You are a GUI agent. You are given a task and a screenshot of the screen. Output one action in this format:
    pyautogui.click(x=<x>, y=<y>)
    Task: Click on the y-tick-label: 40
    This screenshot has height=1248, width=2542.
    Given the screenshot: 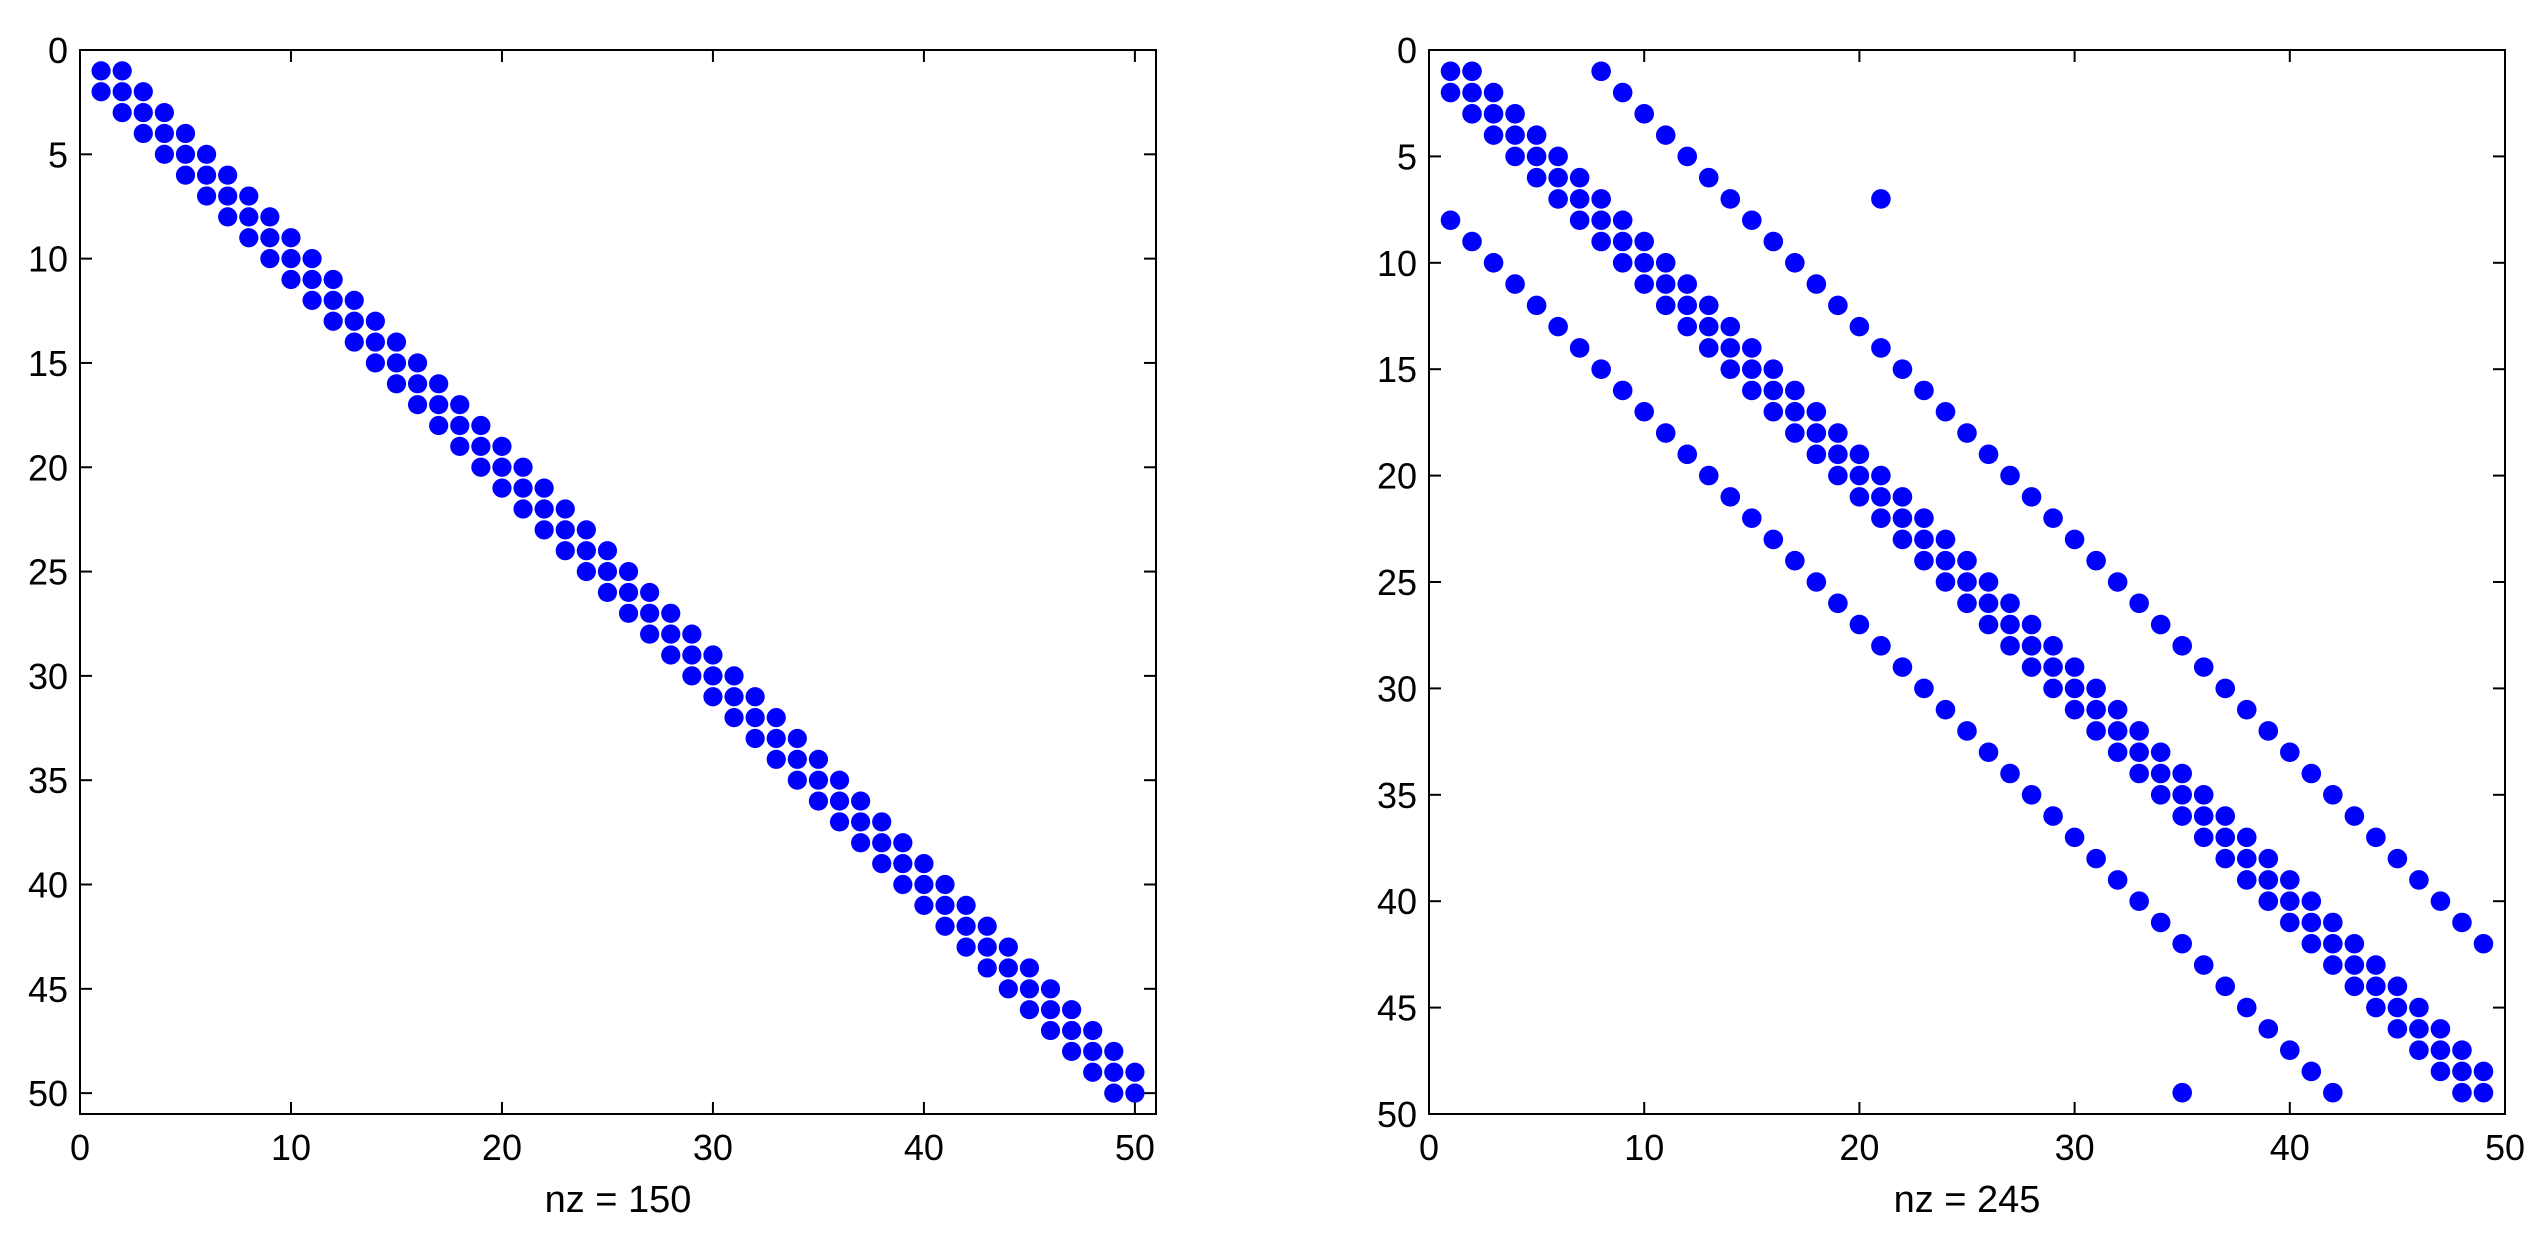 What is the action you would take?
    pyautogui.click(x=1397, y=901)
    